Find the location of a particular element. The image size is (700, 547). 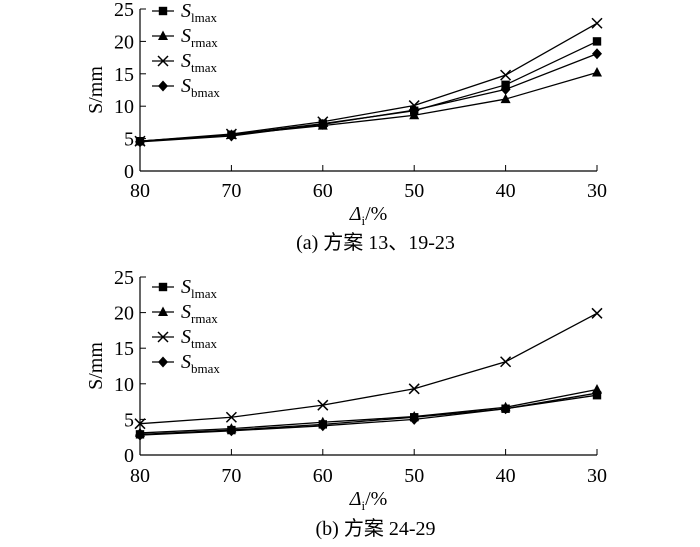

series-rmax is located at coordinates (368, 410).